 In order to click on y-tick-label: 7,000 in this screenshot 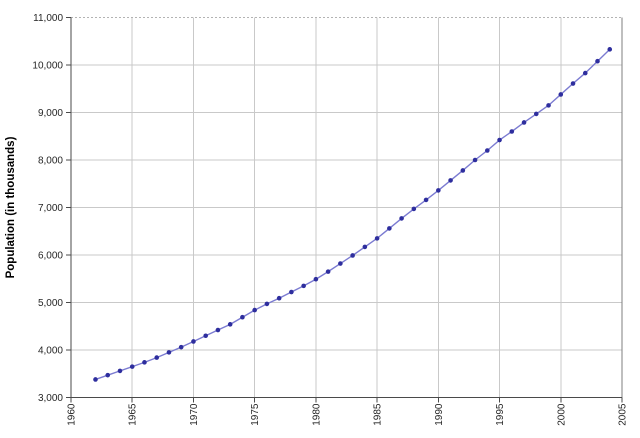, I will do `click(50, 208)`.